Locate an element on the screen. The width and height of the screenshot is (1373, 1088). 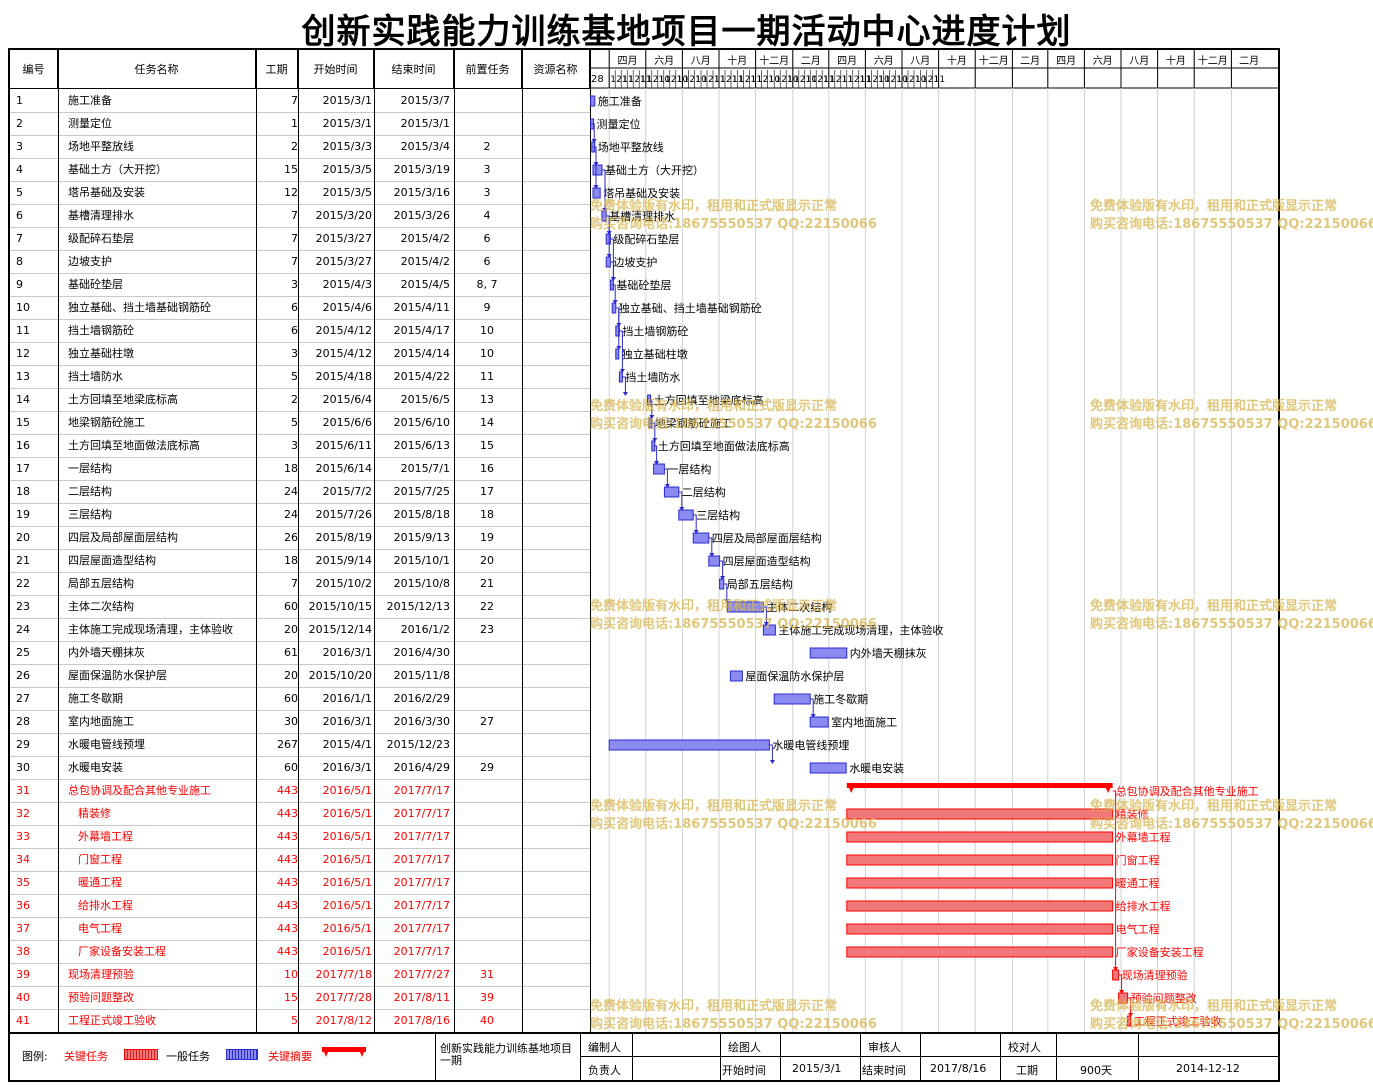
table-row: 39 现场清理预验 10 2017/7/18 2017/7/27 31 is located at coordinates (300, 975).